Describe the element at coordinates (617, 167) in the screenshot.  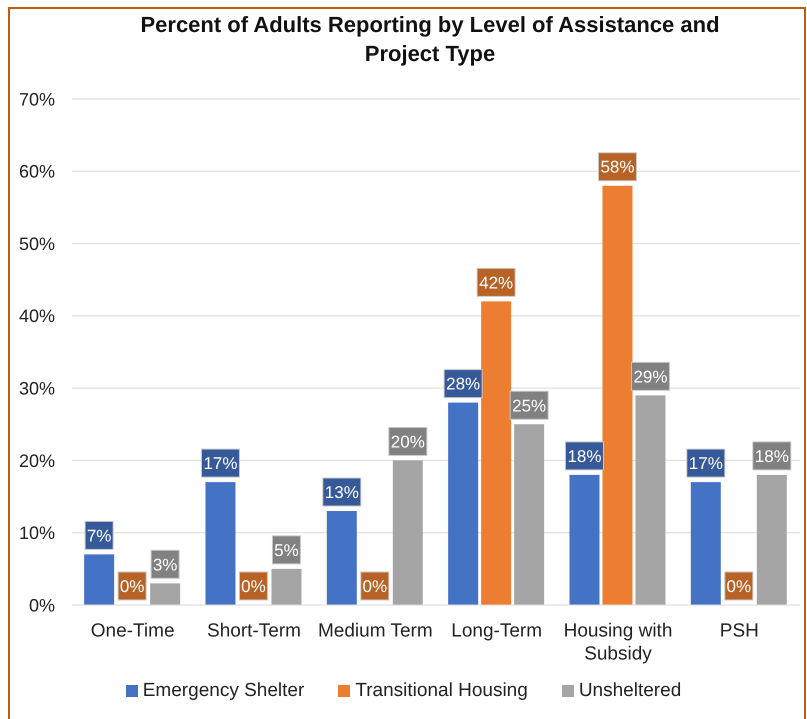
I see `data-label: 58%` at that location.